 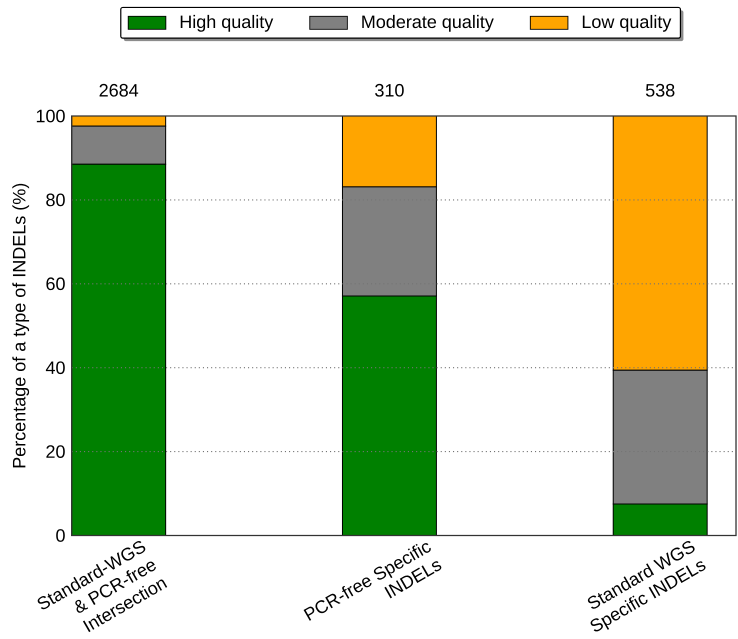 What do you see at coordinates (227, 23) in the screenshot?
I see `legend-label: High quality` at bounding box center [227, 23].